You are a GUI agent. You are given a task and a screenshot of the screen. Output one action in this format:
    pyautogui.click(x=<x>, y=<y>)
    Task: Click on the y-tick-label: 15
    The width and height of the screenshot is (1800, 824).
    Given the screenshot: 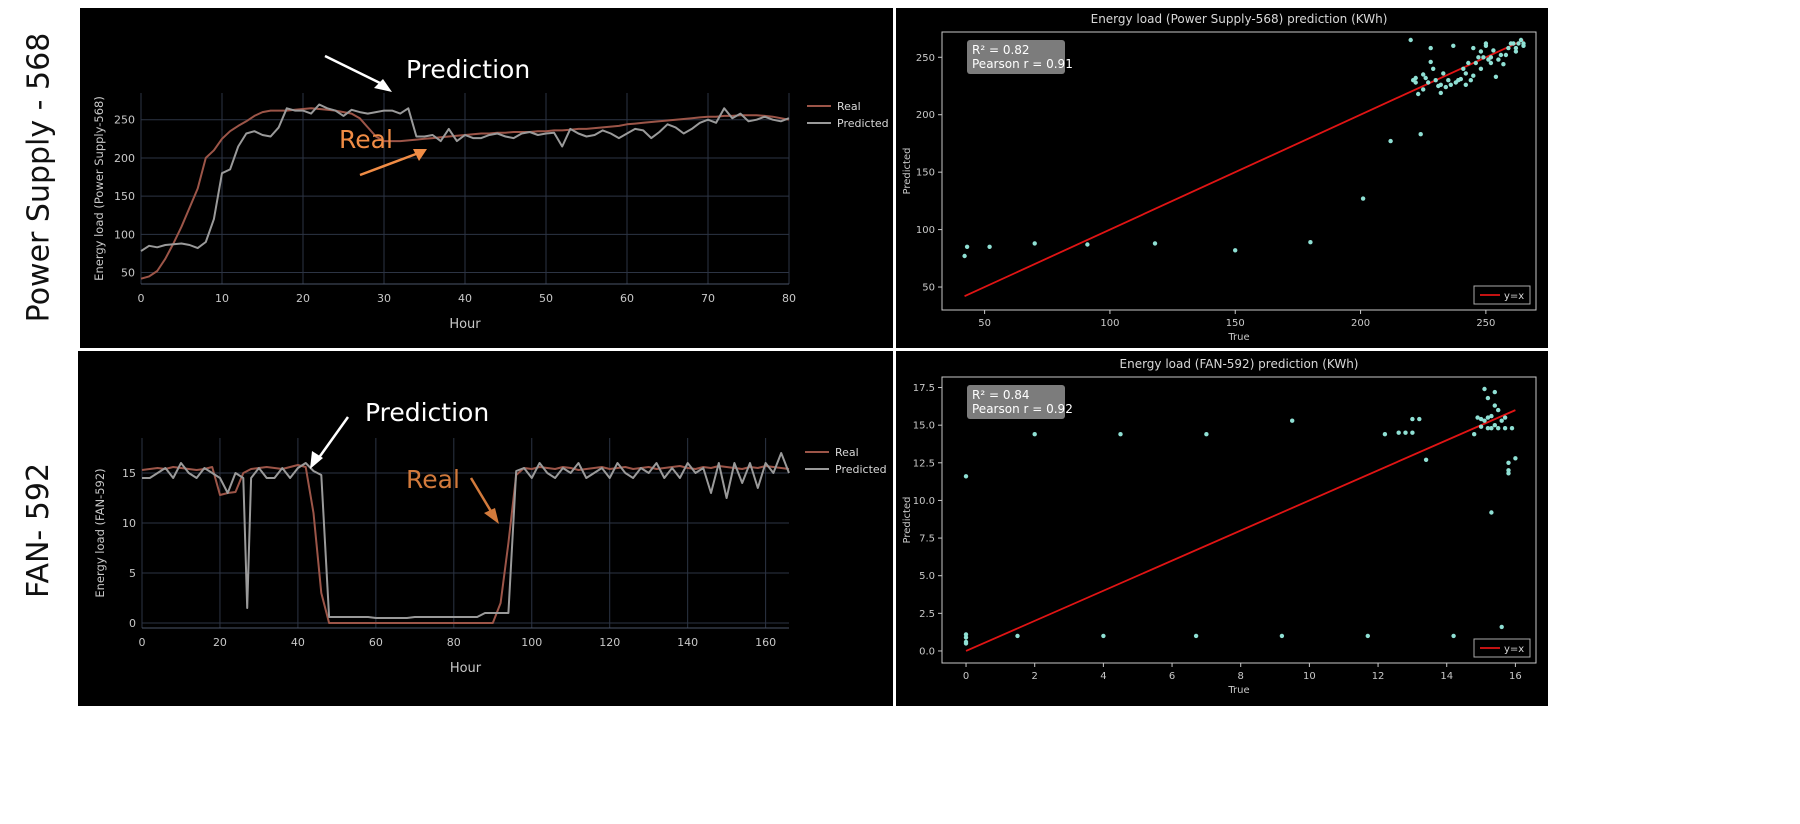 What is the action you would take?
    pyautogui.click(x=129, y=473)
    